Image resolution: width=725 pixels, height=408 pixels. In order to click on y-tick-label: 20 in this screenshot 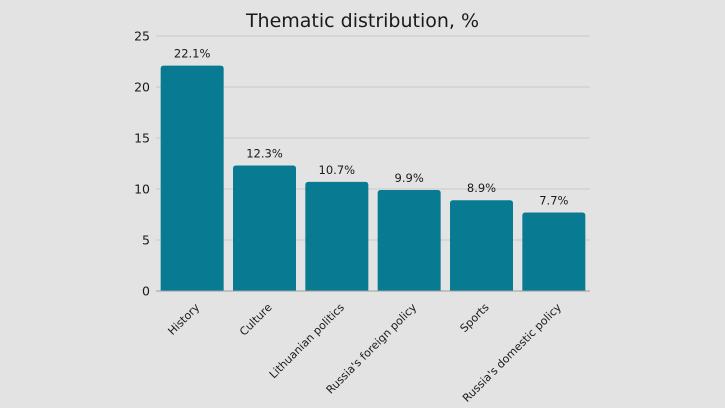, I will do `click(142, 87)`.